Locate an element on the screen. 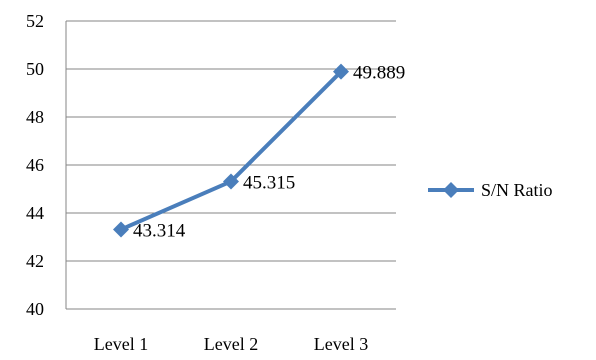 The width and height of the screenshot is (596, 360). y-tick-label: 46 is located at coordinates (35, 165).